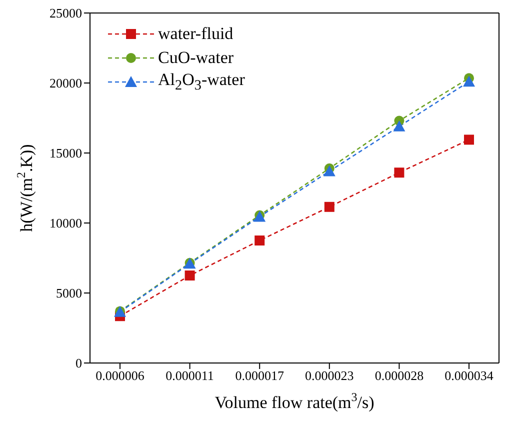 This screenshot has height=431, width=515. Describe the element at coordinates (196, 34) in the screenshot. I see `legend-label: water-fluid` at that location.